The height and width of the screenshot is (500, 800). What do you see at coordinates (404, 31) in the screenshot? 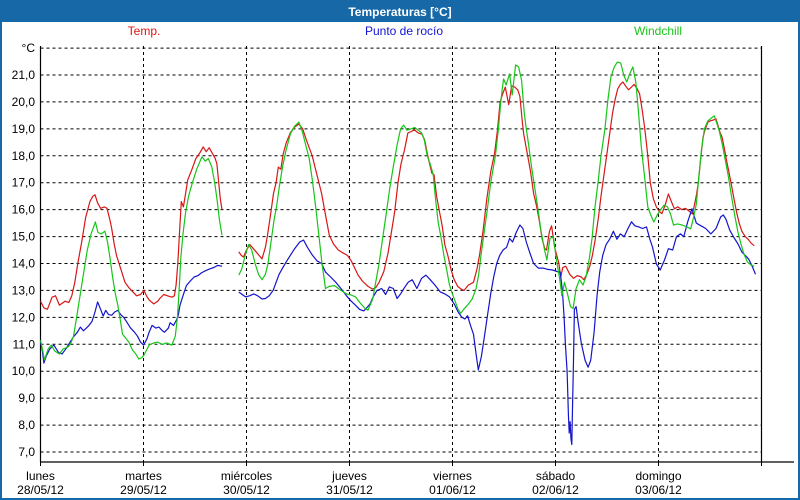
I see `legend-item-dew-point: Punto de rocío` at bounding box center [404, 31].